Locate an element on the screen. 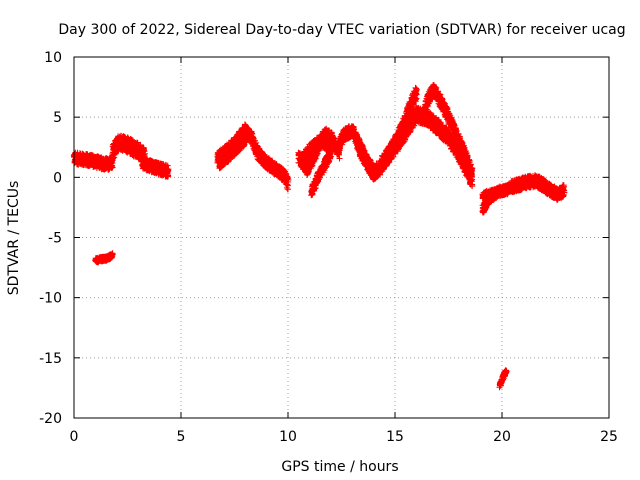 The height and width of the screenshot is (480, 640). y-tick-label: 10 is located at coordinates (53, 58).